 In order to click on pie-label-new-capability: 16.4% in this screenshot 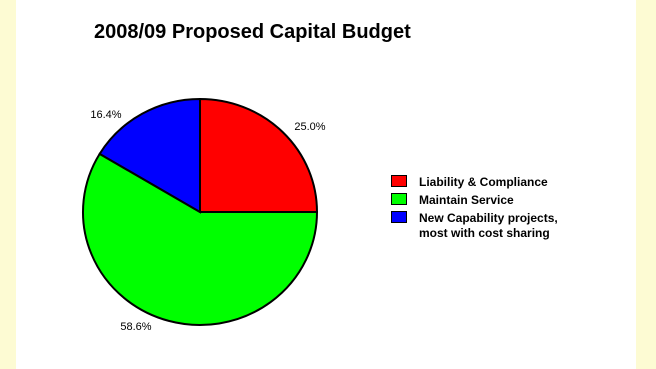, I will do `click(105, 115)`.